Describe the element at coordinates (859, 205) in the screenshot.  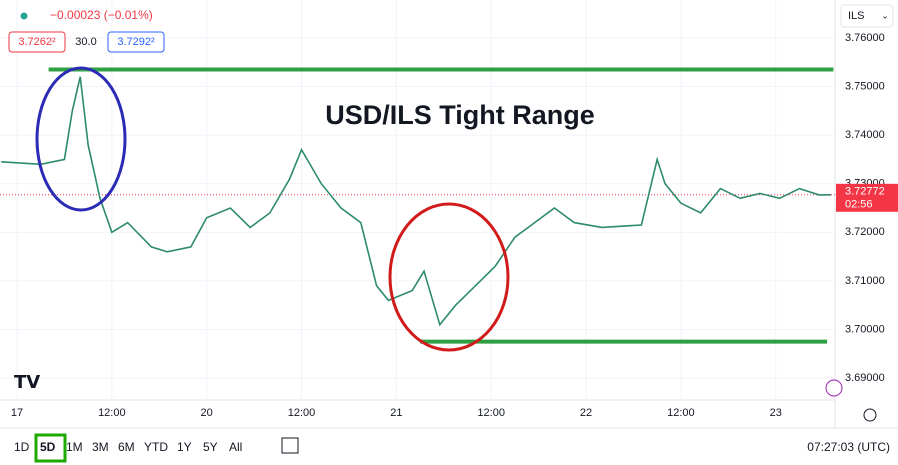
I see `countdown: 02:56` at that location.